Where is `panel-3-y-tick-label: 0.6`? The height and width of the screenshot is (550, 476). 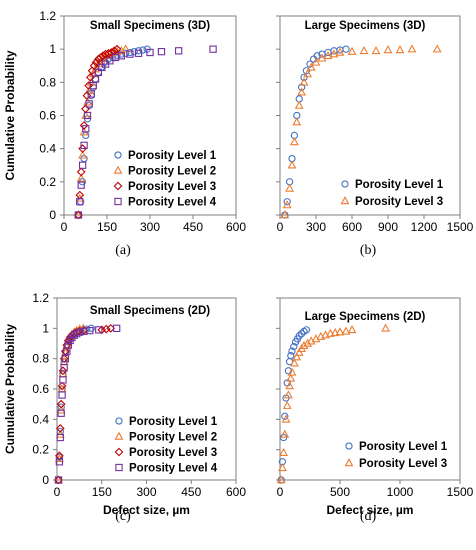 panel-3-y-tick-label: 0.6 is located at coordinates (40, 389).